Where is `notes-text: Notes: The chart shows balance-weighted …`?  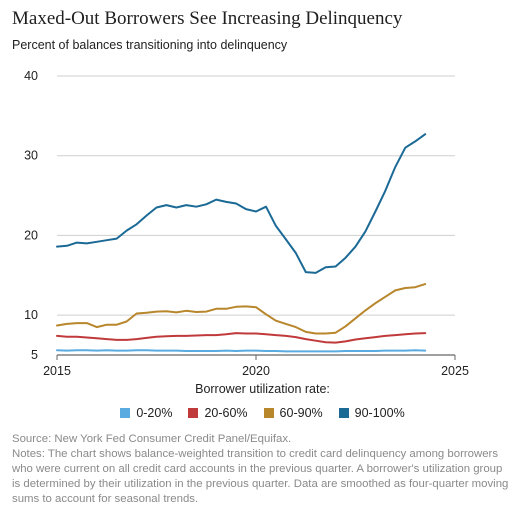 notes-text: Notes: The chart shows balance-weighted … is located at coordinates (260, 476).